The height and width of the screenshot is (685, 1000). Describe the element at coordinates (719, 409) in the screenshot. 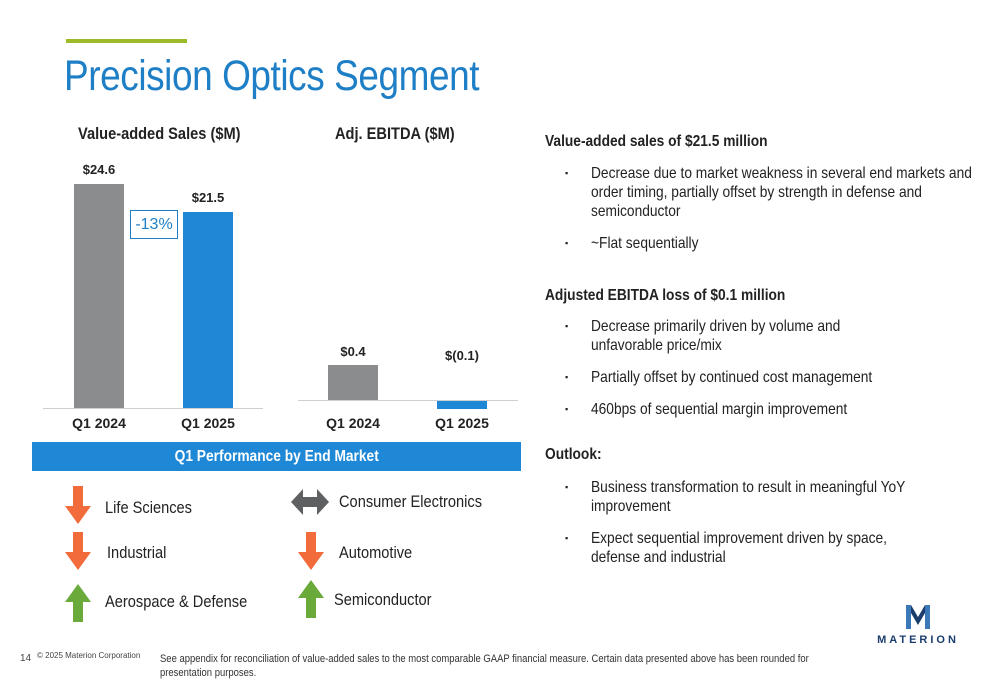

I see `ebitda-bullet-3: 460bps of sequential margin improvement` at that location.